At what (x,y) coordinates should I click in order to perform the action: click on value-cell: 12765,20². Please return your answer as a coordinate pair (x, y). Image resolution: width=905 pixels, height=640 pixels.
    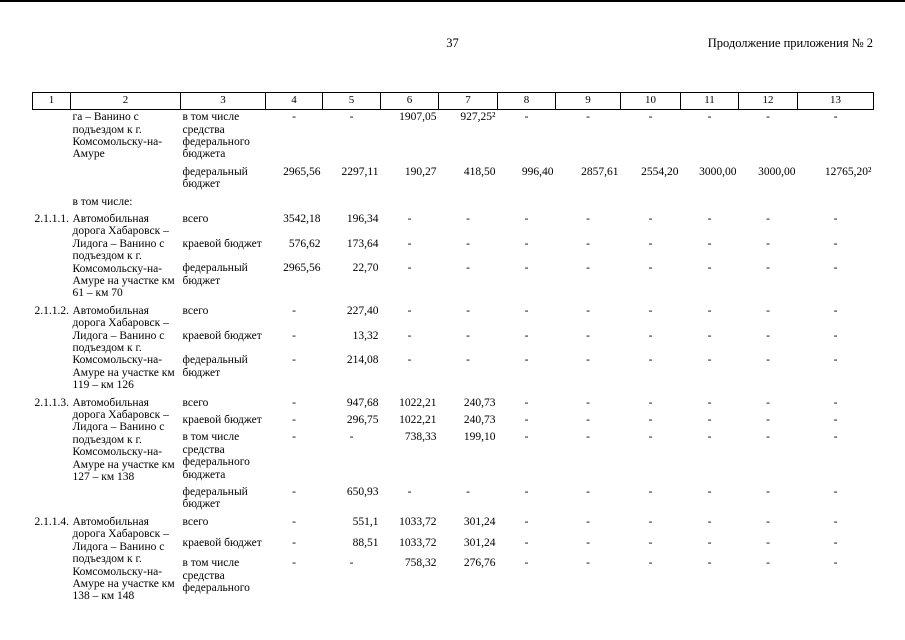
    Looking at the image, I should click on (848, 171).